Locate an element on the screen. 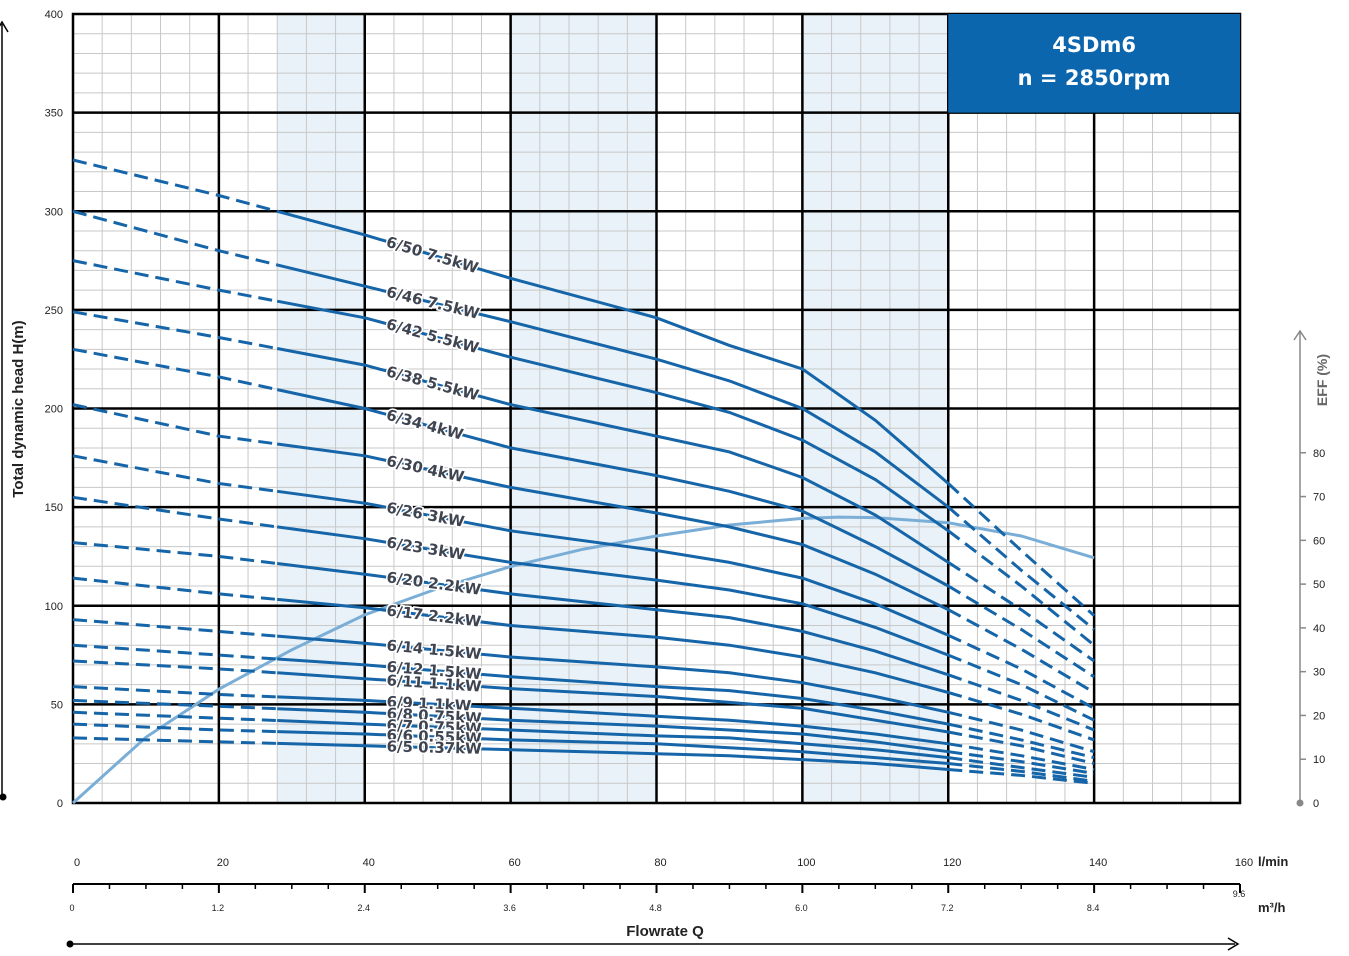 The image size is (1349, 956). y-arrow-icon is located at coordinates (4, 26).